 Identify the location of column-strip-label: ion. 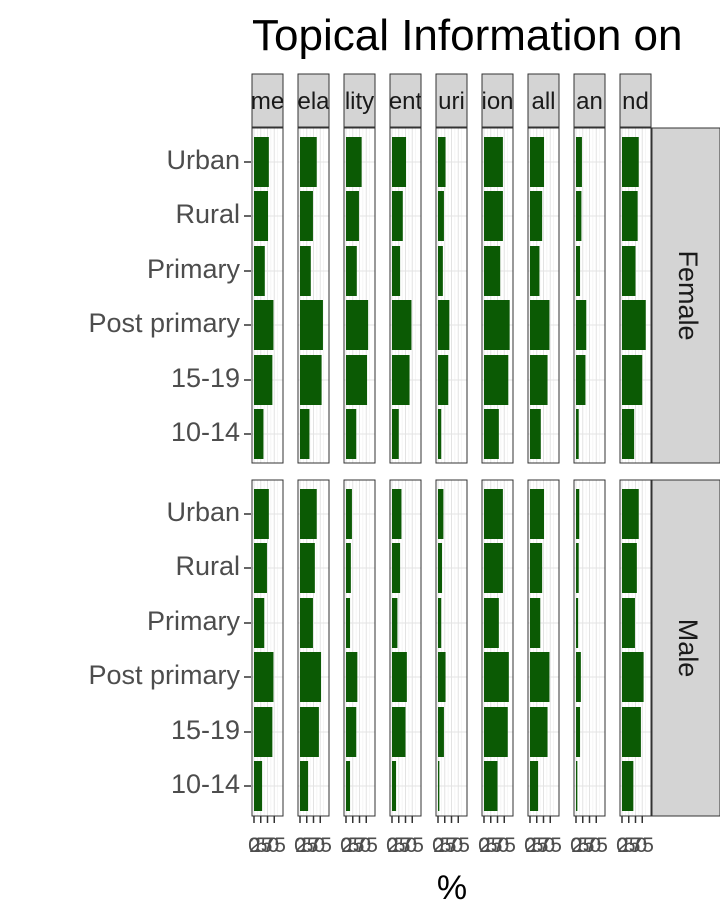
(497, 101).